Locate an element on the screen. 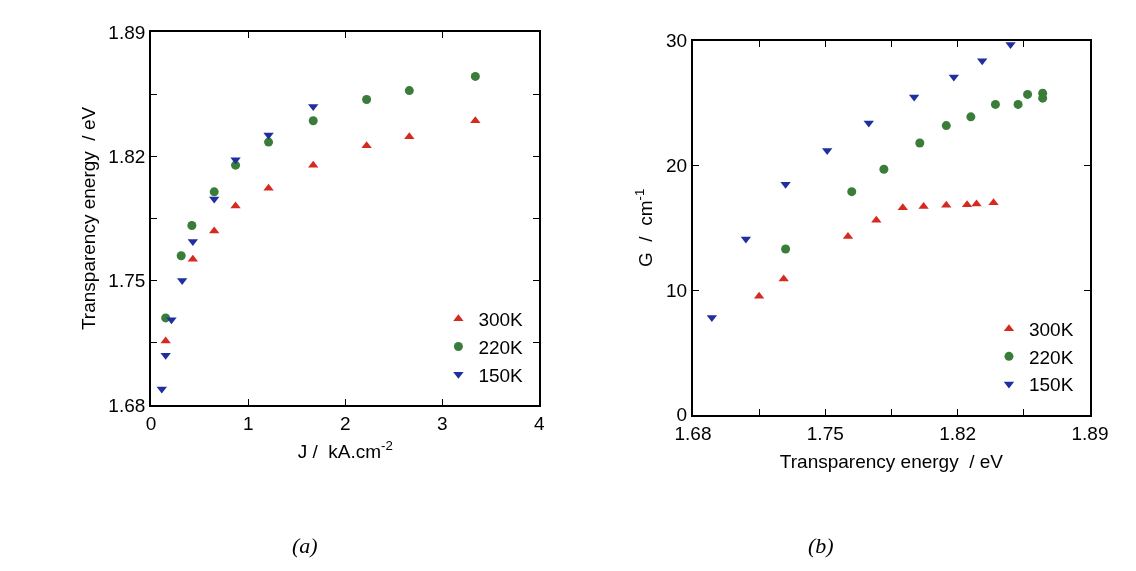 Image resolution: width=1136 pixels, height=571 pixels. x-tick-label: 1.75 is located at coordinates (825, 433).